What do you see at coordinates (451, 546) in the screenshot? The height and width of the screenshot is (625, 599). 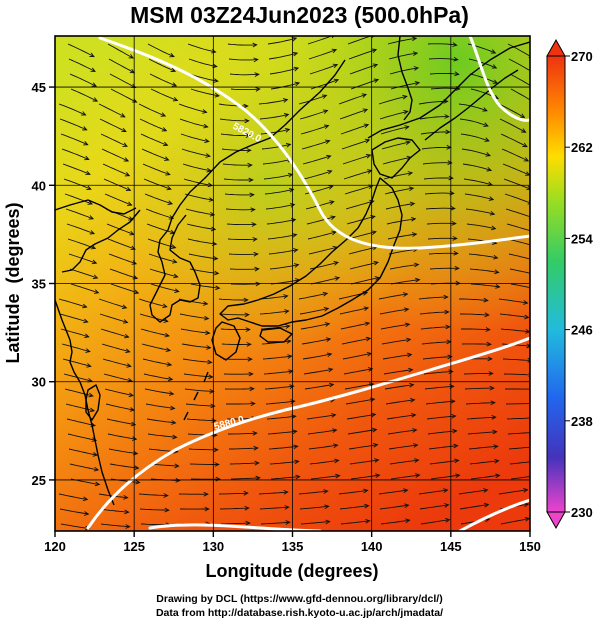 I see `x-tick-label: 145` at bounding box center [451, 546].